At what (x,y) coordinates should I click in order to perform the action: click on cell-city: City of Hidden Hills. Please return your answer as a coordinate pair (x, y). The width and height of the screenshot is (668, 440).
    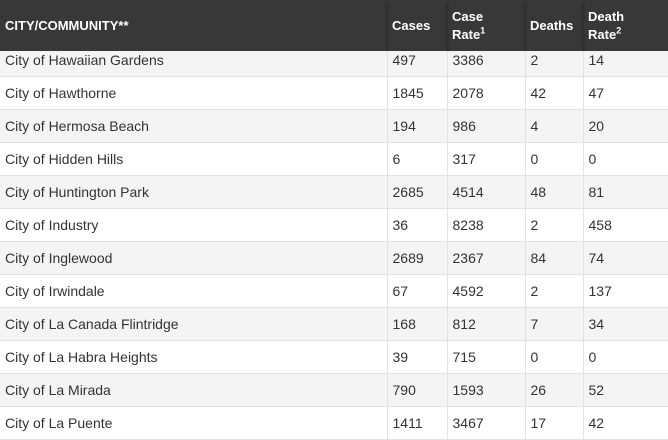
    Looking at the image, I should click on (193, 159).